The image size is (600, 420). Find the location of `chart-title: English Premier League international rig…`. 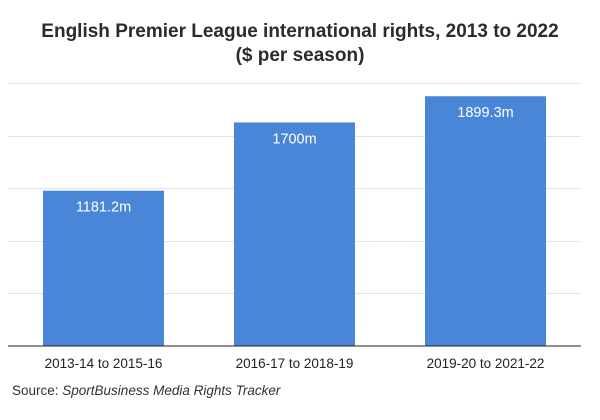

chart-title: English Premier League international rig… is located at coordinates (300, 31).